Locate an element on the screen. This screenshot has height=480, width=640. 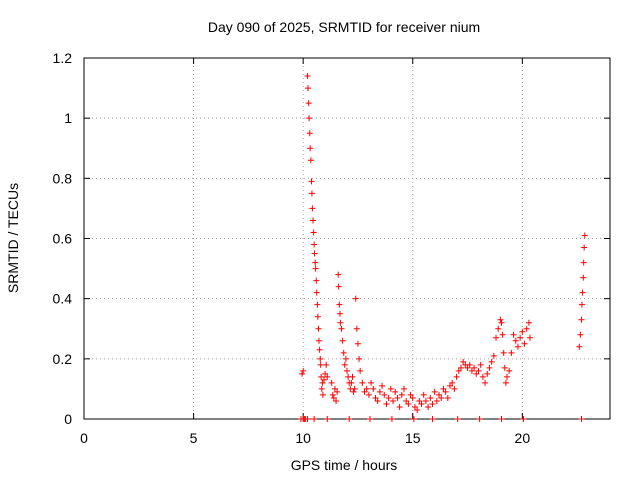
y-tick-label: 0.6 is located at coordinates (63, 239).